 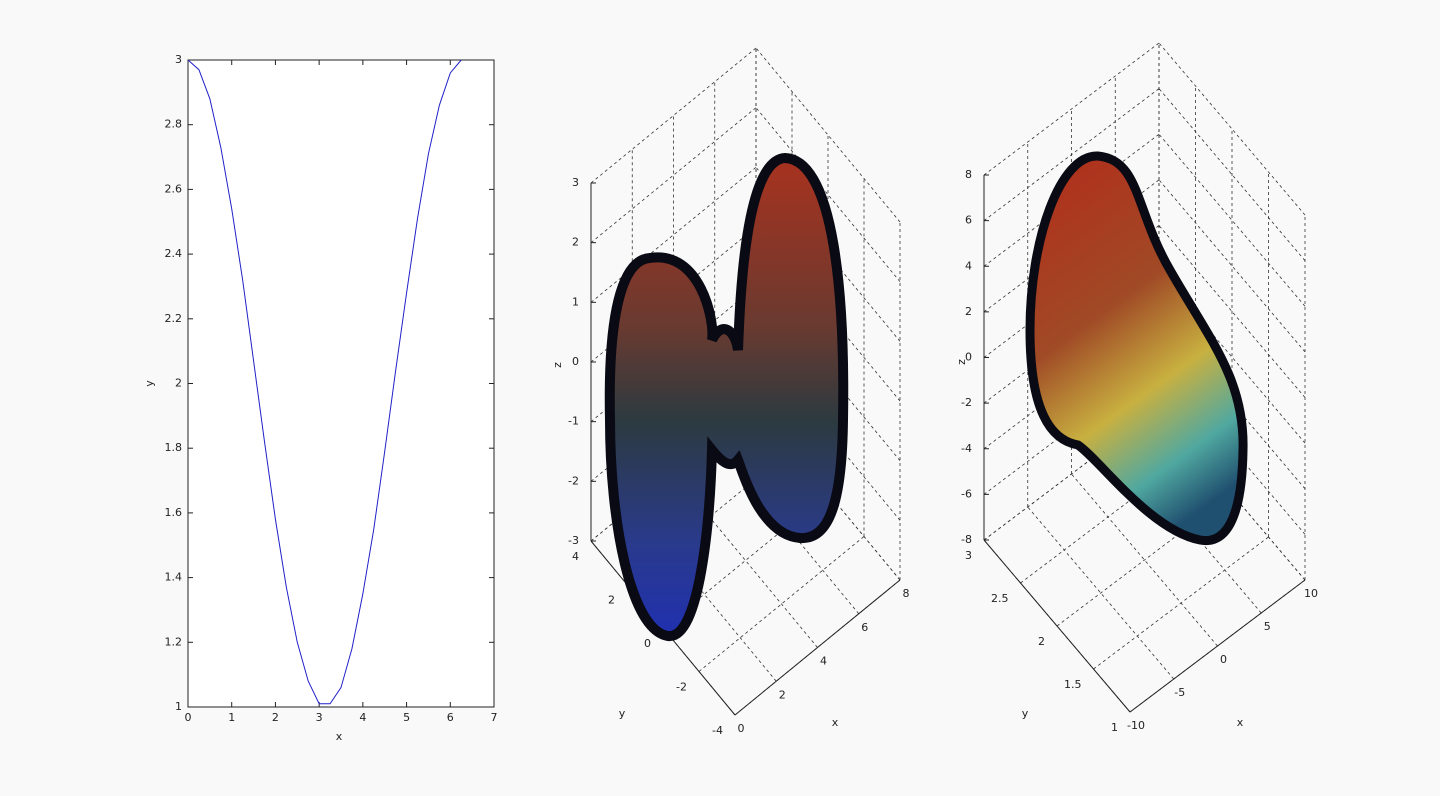 I want to click on y-tick-label: 2.2, so click(x=174, y=318).